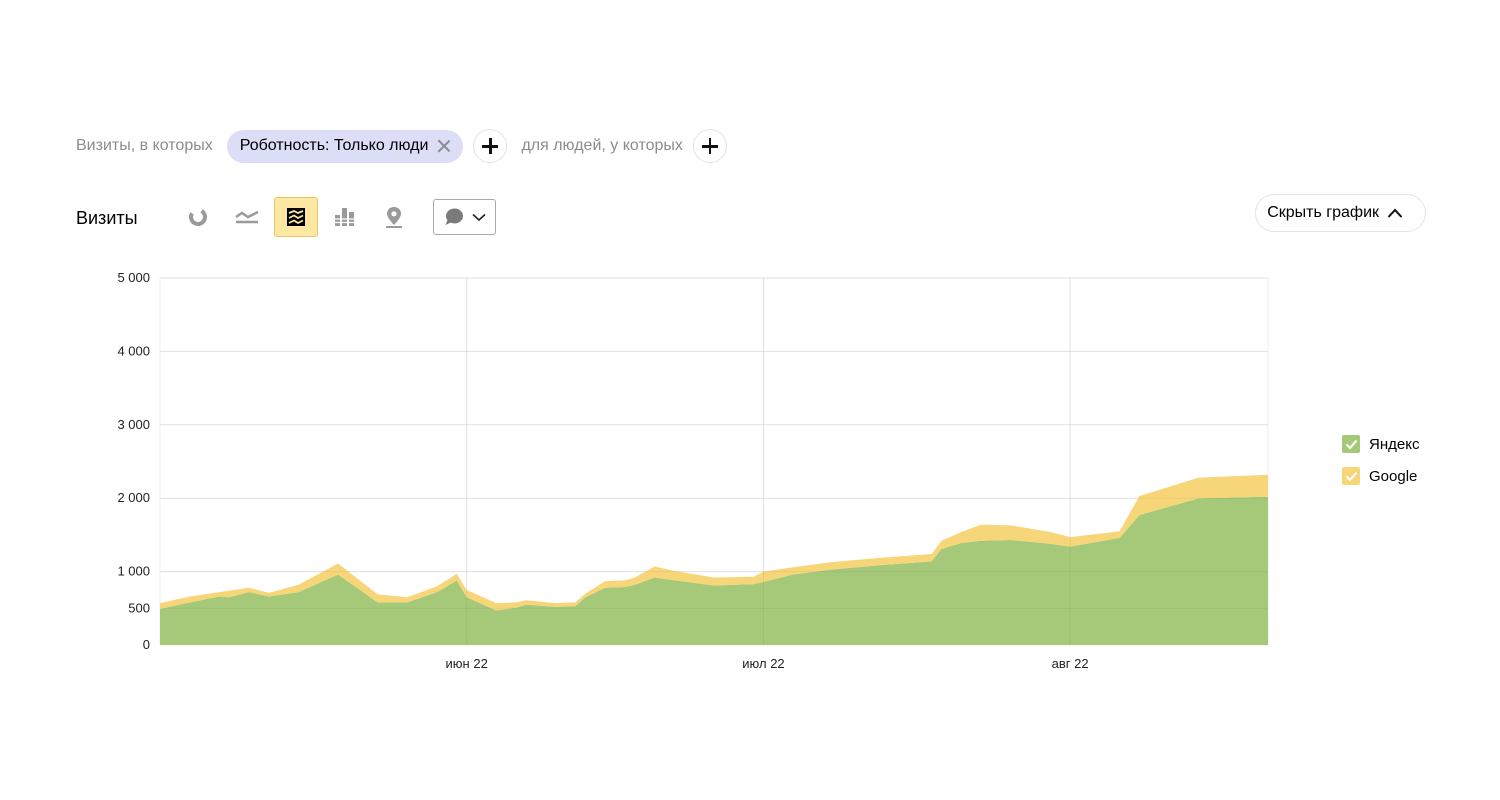 The image size is (1500, 800). I want to click on chart-legend: Яндекс Google, so click(1380, 466).